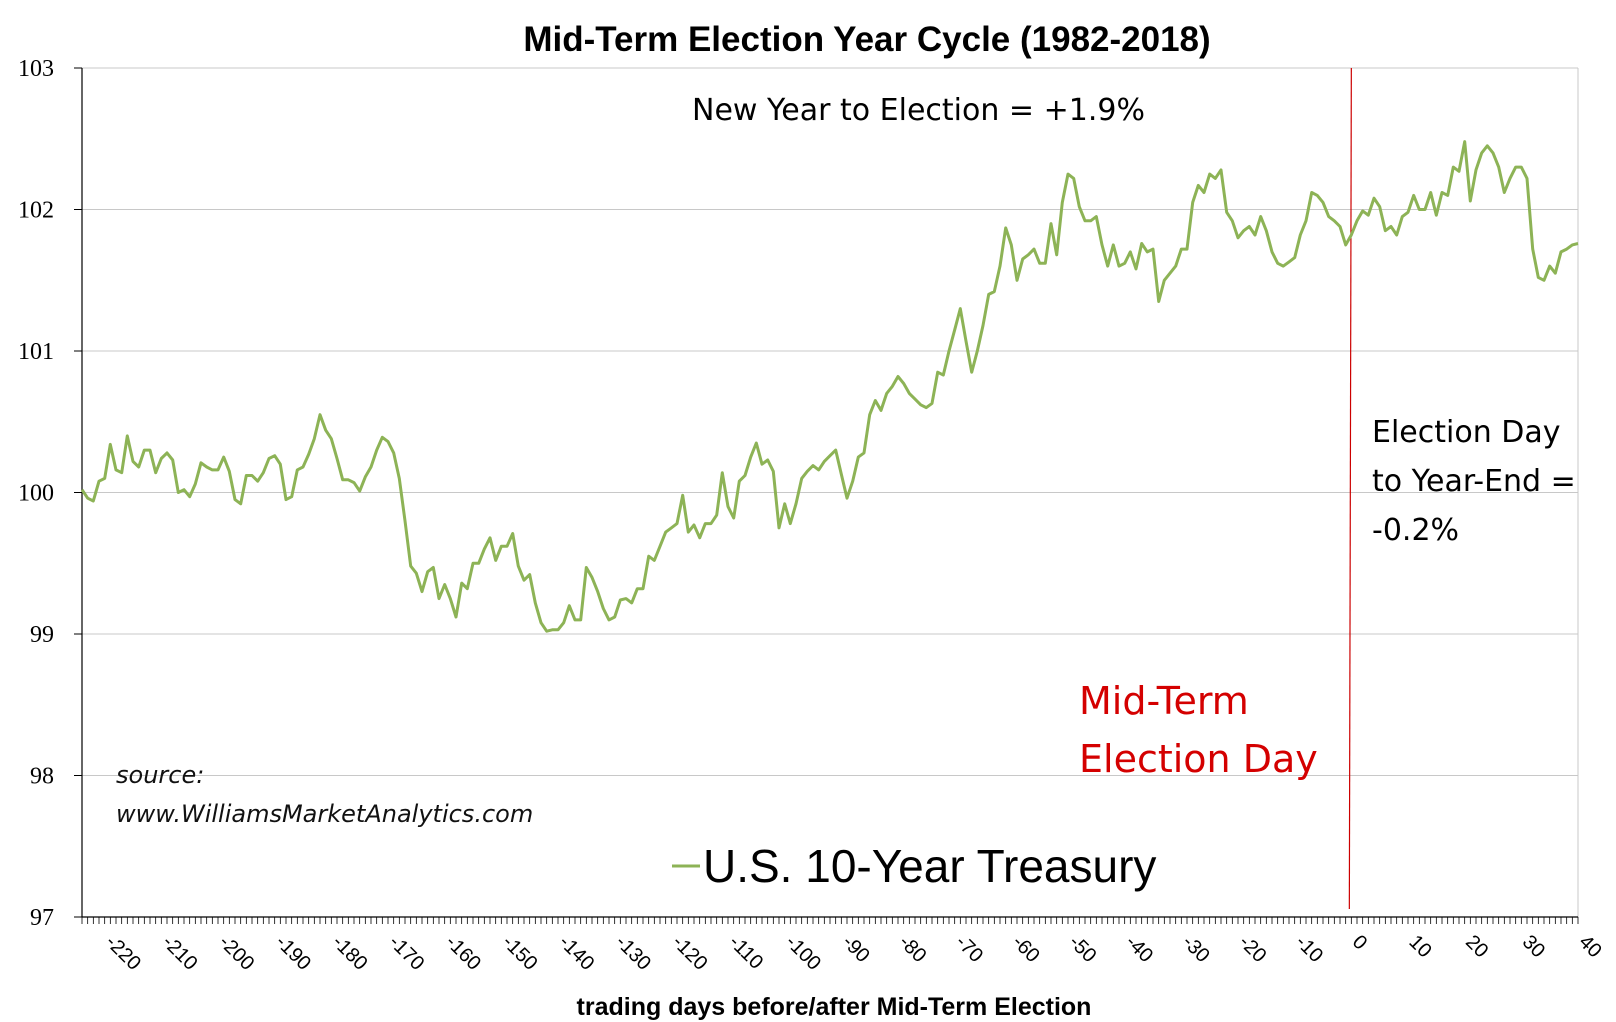  Describe the element at coordinates (160, 775) in the screenshot. I see `source-label: source:` at that location.